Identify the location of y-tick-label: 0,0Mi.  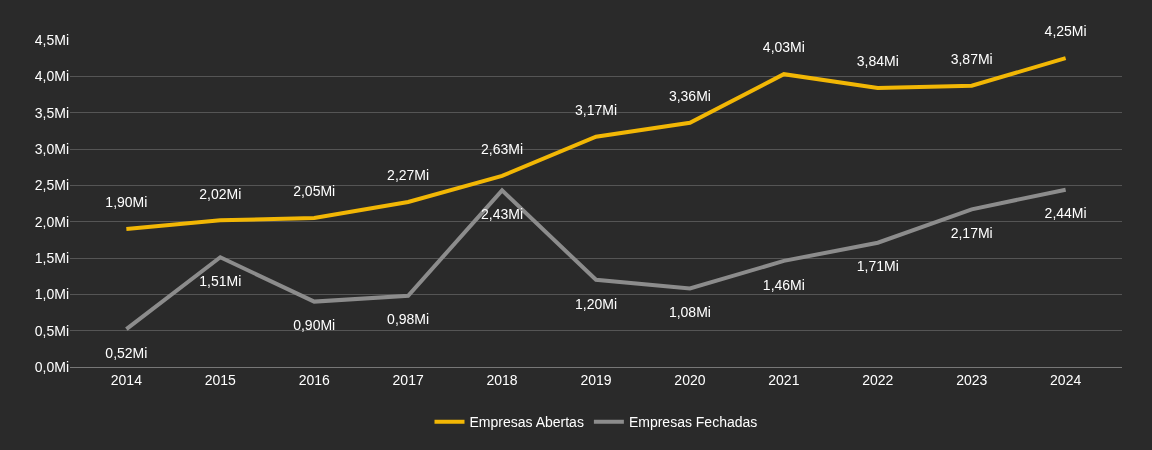
(51, 366).